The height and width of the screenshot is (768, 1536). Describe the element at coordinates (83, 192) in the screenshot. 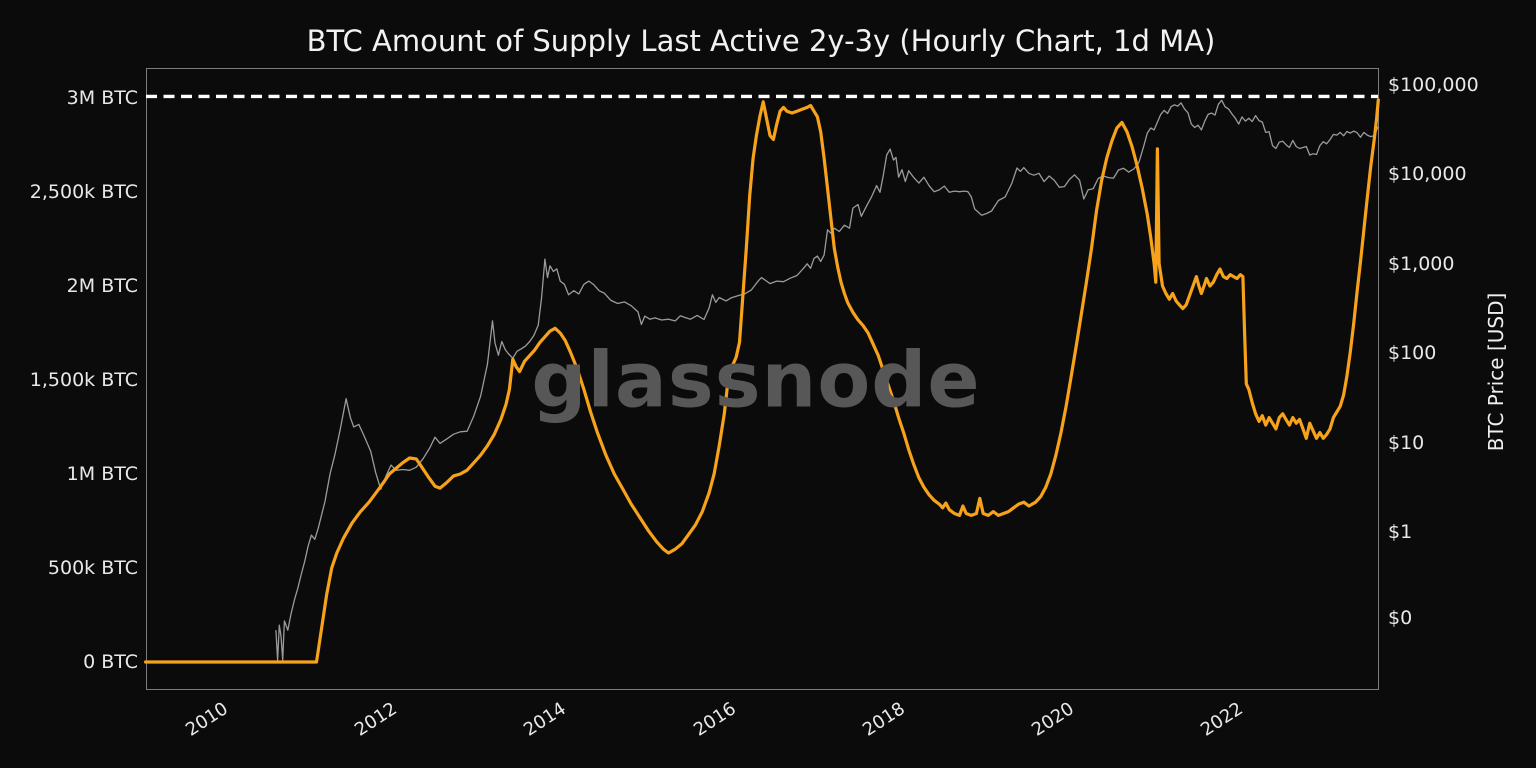

I see `left-axis-tick-label: 2,500k BTC` at that location.